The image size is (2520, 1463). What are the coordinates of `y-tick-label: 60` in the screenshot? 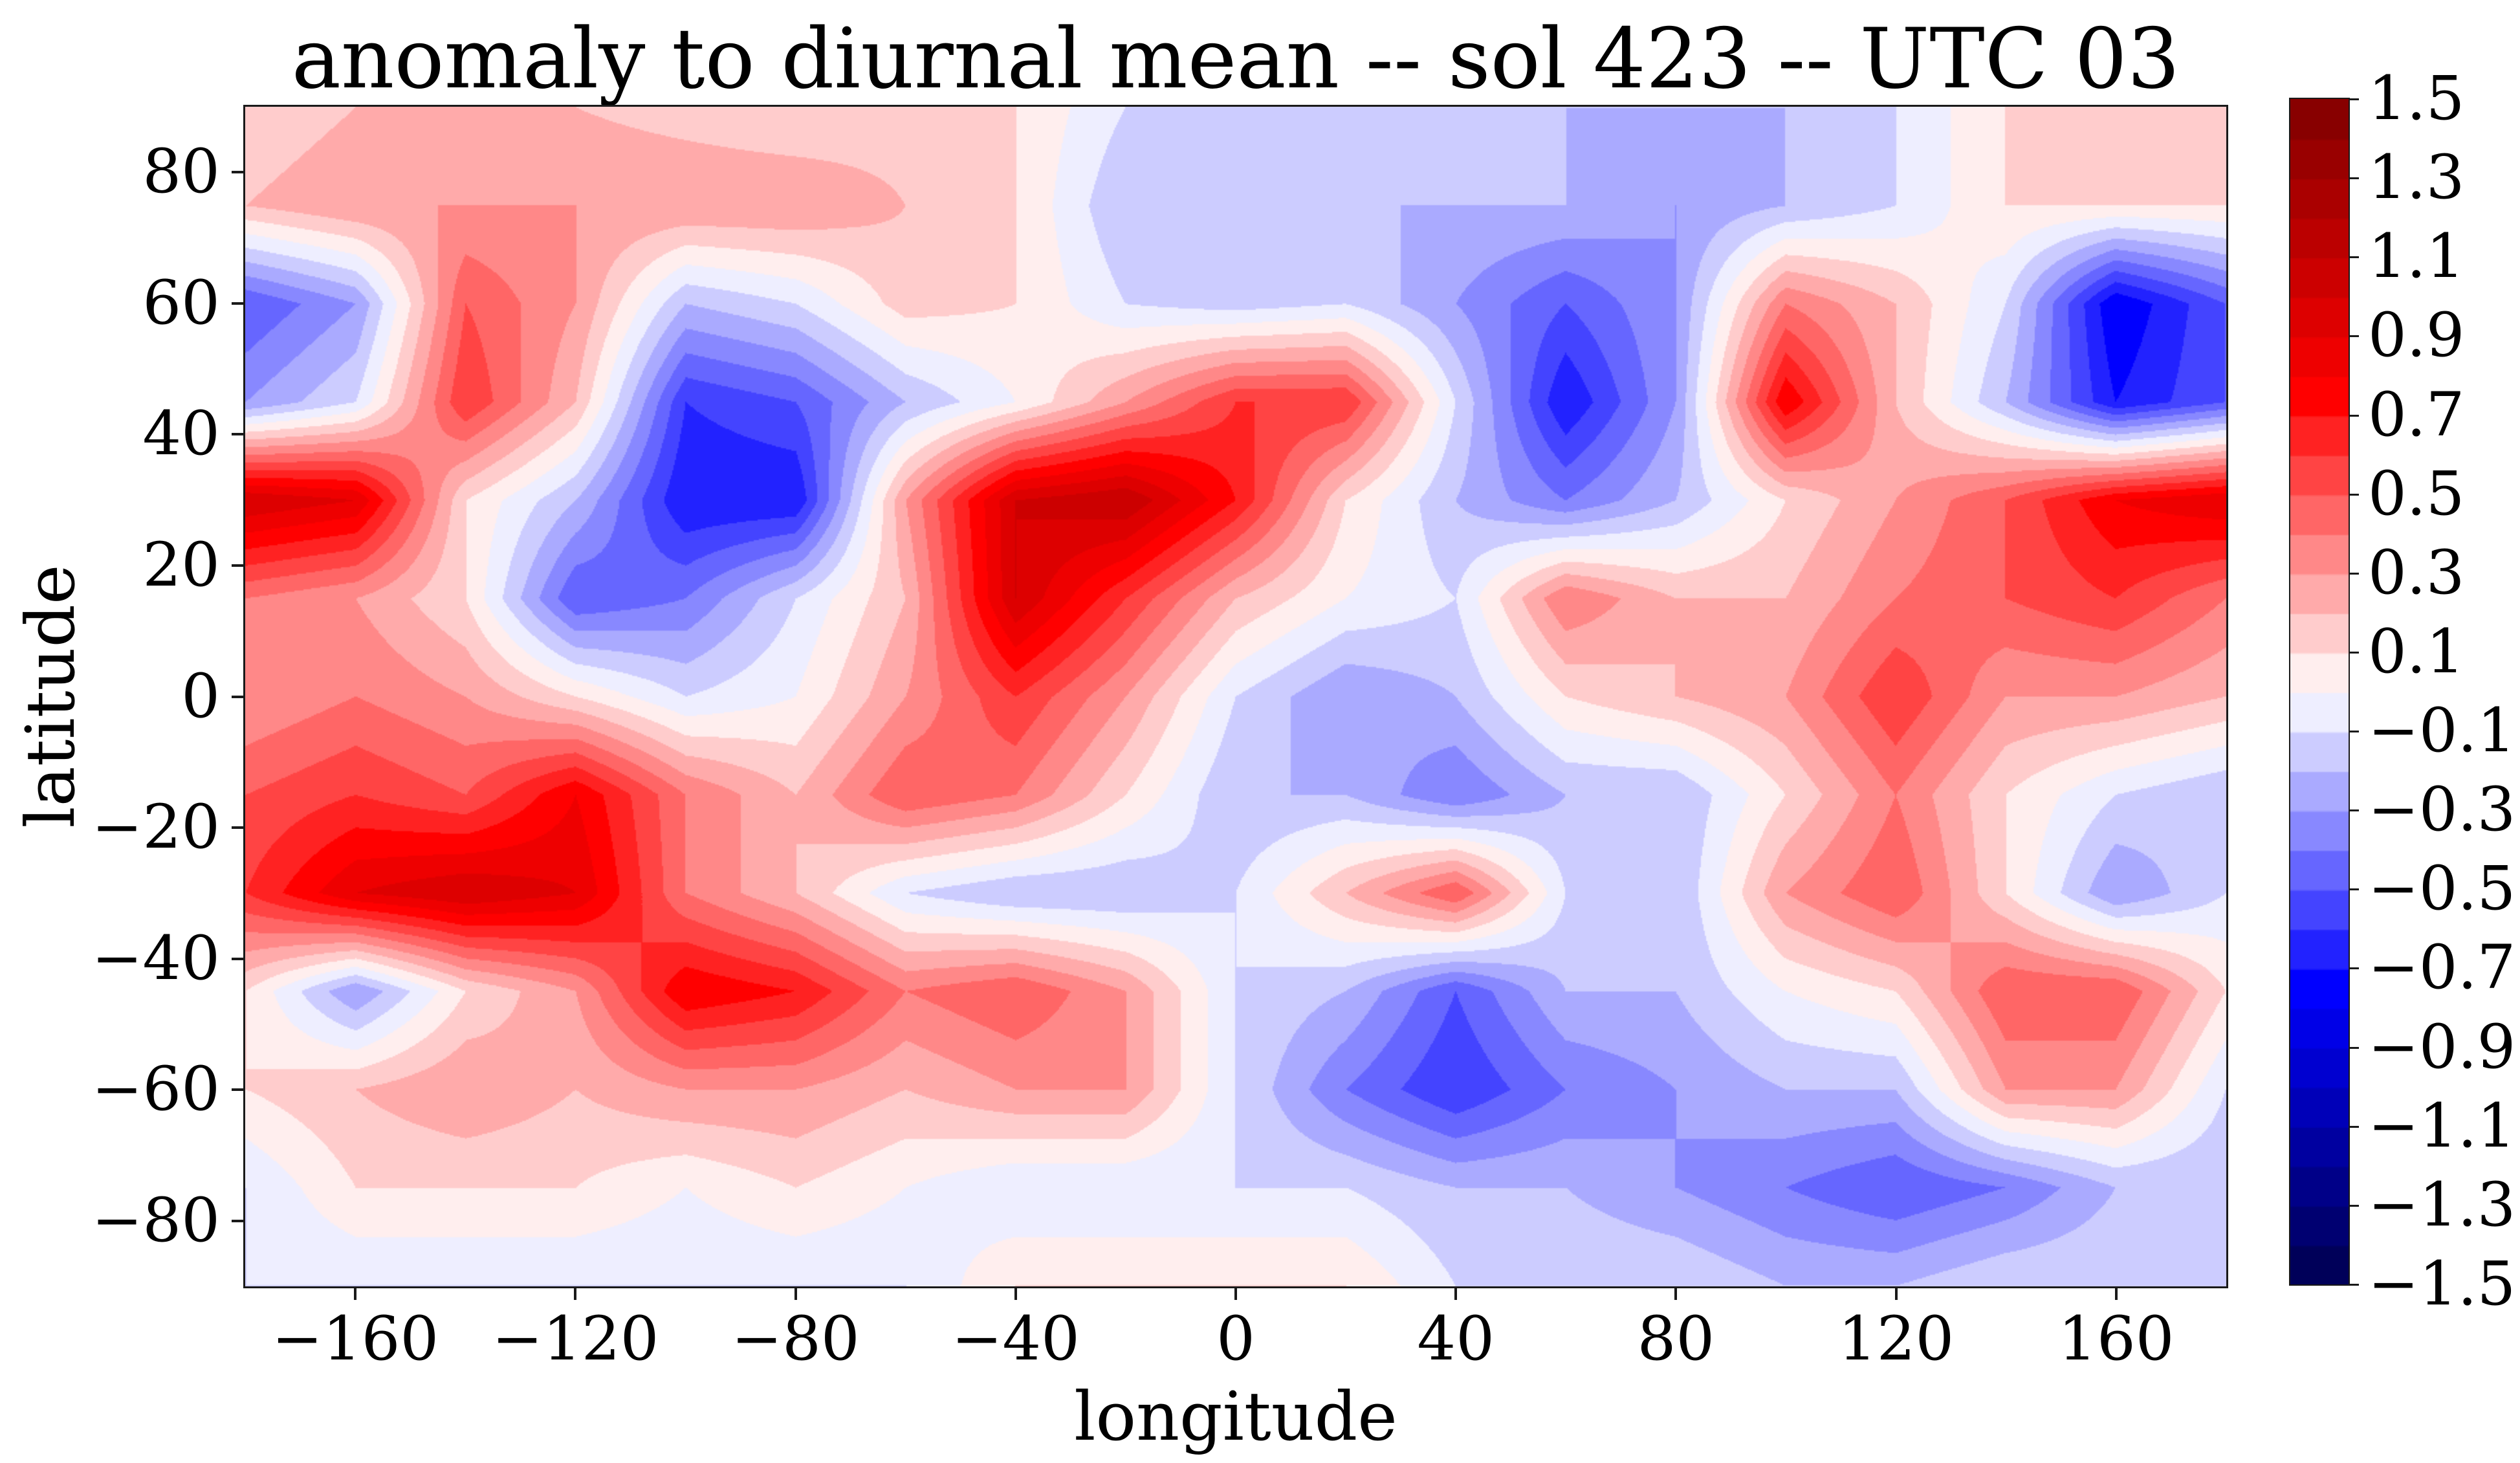 It's located at (181, 302).